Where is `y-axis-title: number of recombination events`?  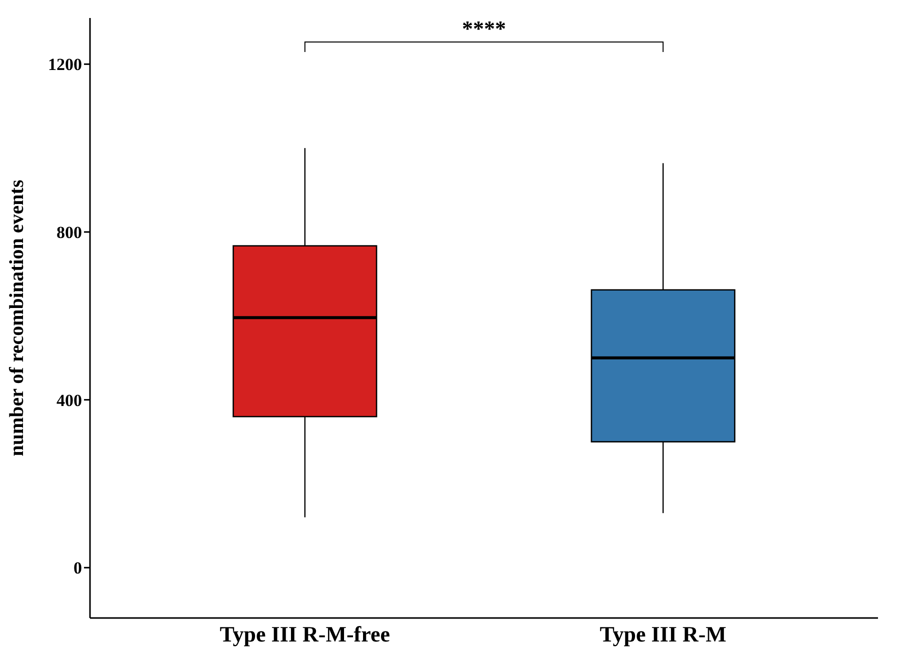
y-axis-title: number of recombination events is located at coordinates (17, 318).